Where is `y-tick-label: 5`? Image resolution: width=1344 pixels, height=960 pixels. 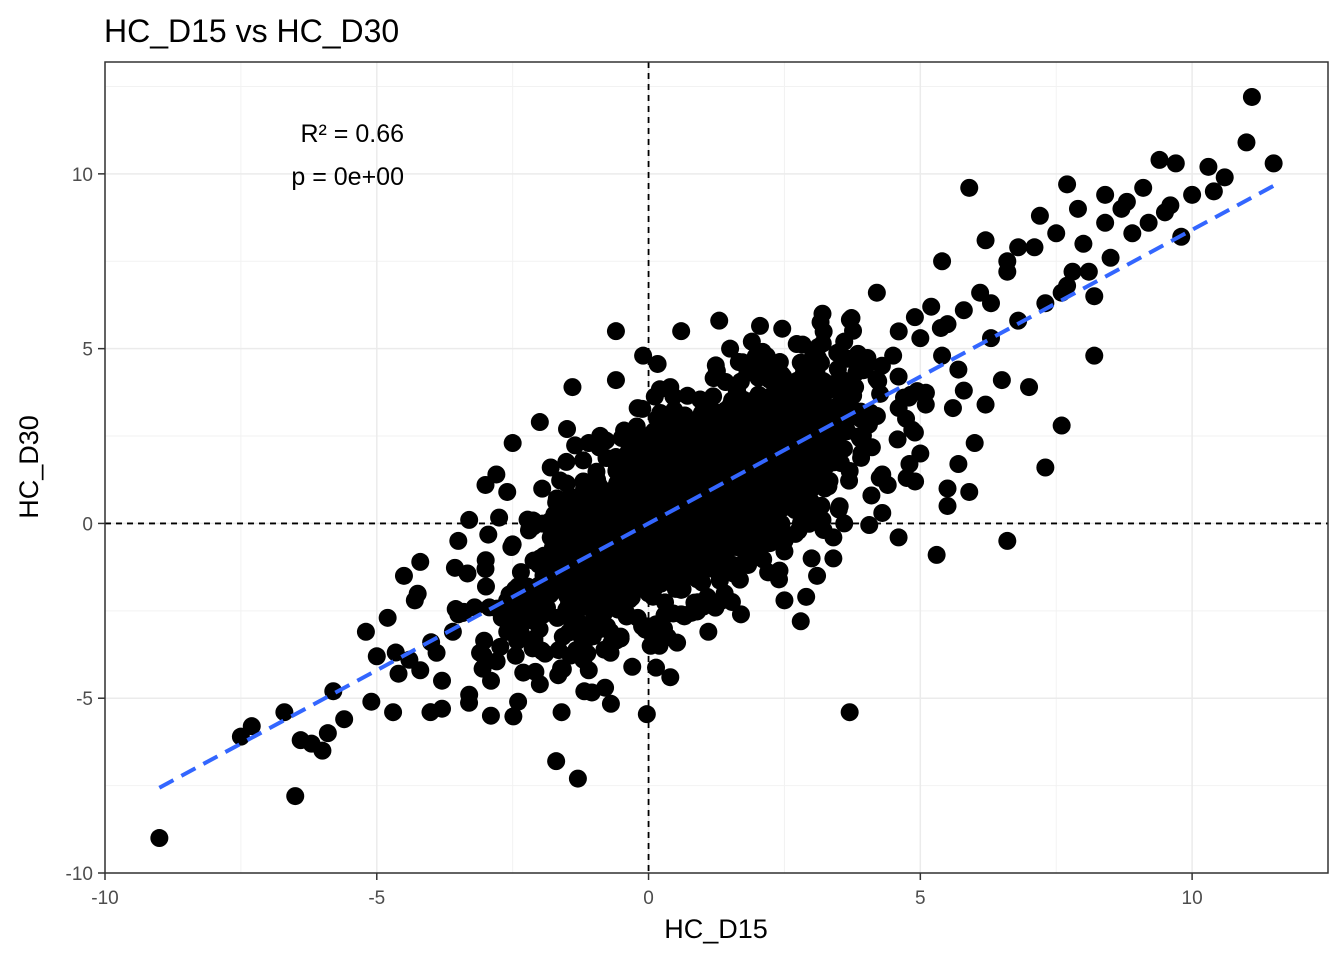
y-tick-label: 5 is located at coordinates (87, 350).